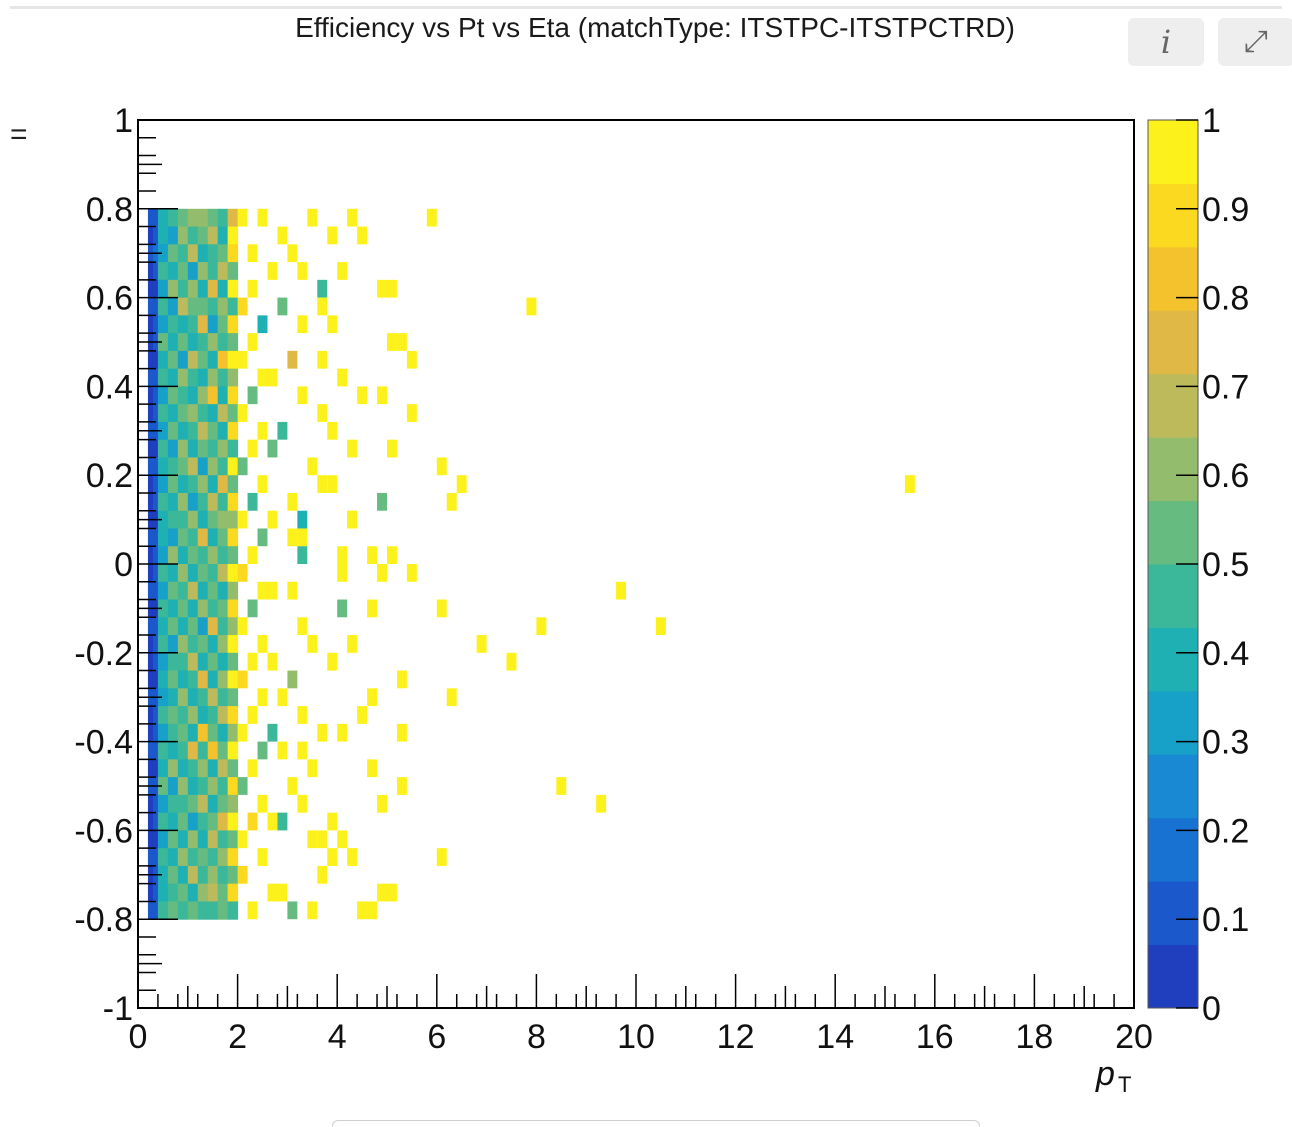 This screenshot has width=1292, height=1127. I want to click on info-button: i, so click(1166, 42).